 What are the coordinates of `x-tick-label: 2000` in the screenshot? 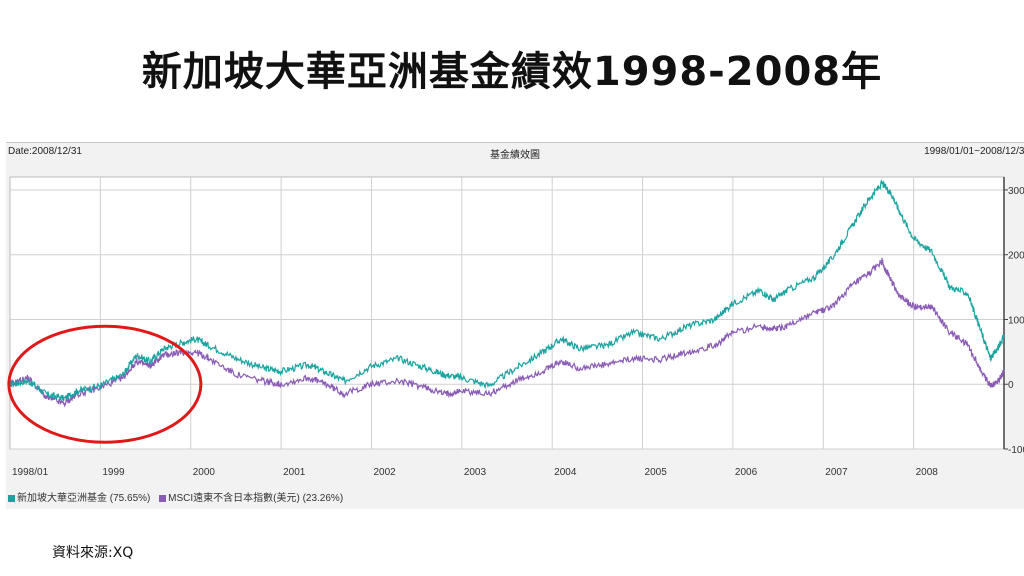 It's located at (204, 472).